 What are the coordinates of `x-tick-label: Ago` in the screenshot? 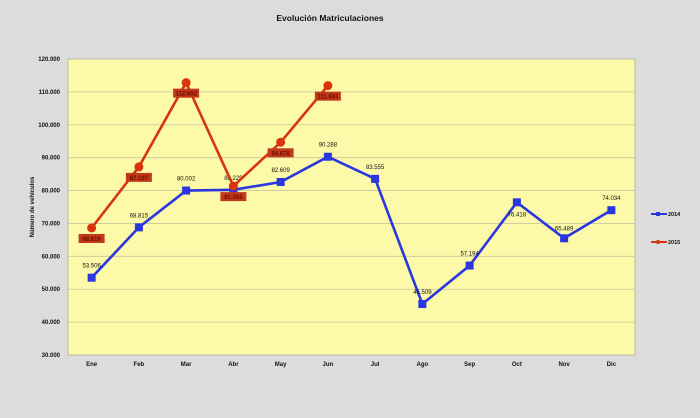 It's located at (423, 365).